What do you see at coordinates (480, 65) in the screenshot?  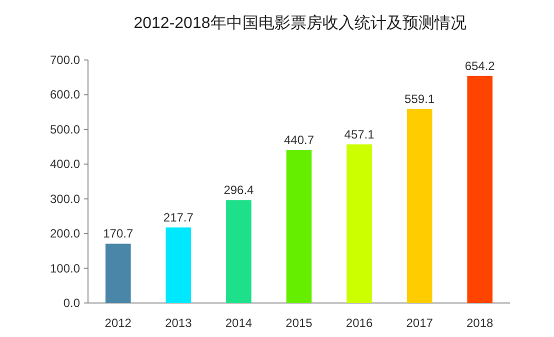 I see `data-label: 654.2` at bounding box center [480, 65].